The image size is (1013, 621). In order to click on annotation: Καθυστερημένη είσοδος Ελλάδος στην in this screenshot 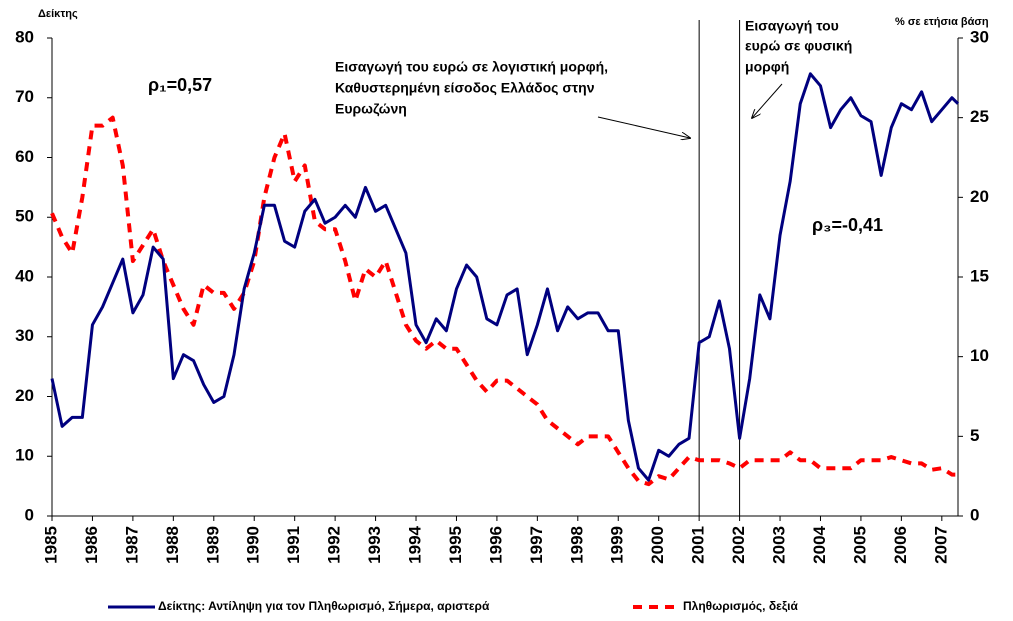, I will do `click(465, 88)`.